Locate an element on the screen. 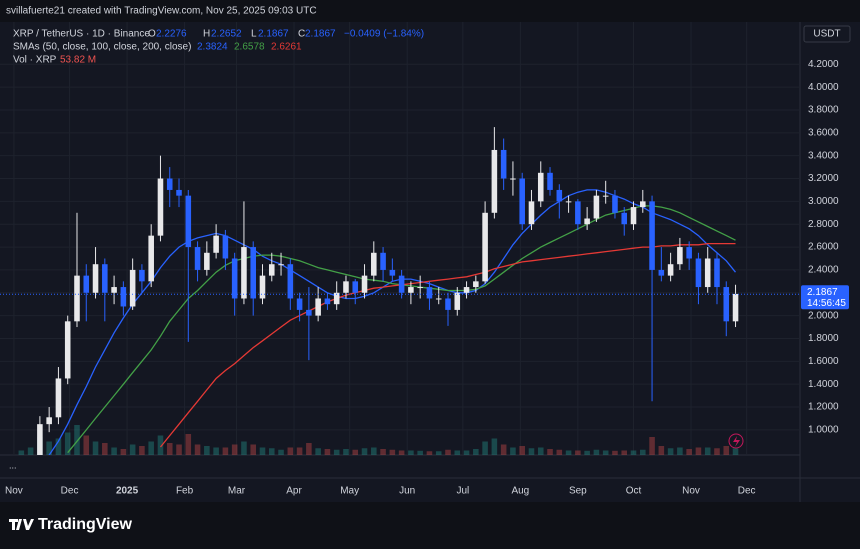 The image size is (860, 549). logo-mark is located at coordinates (21, 524).